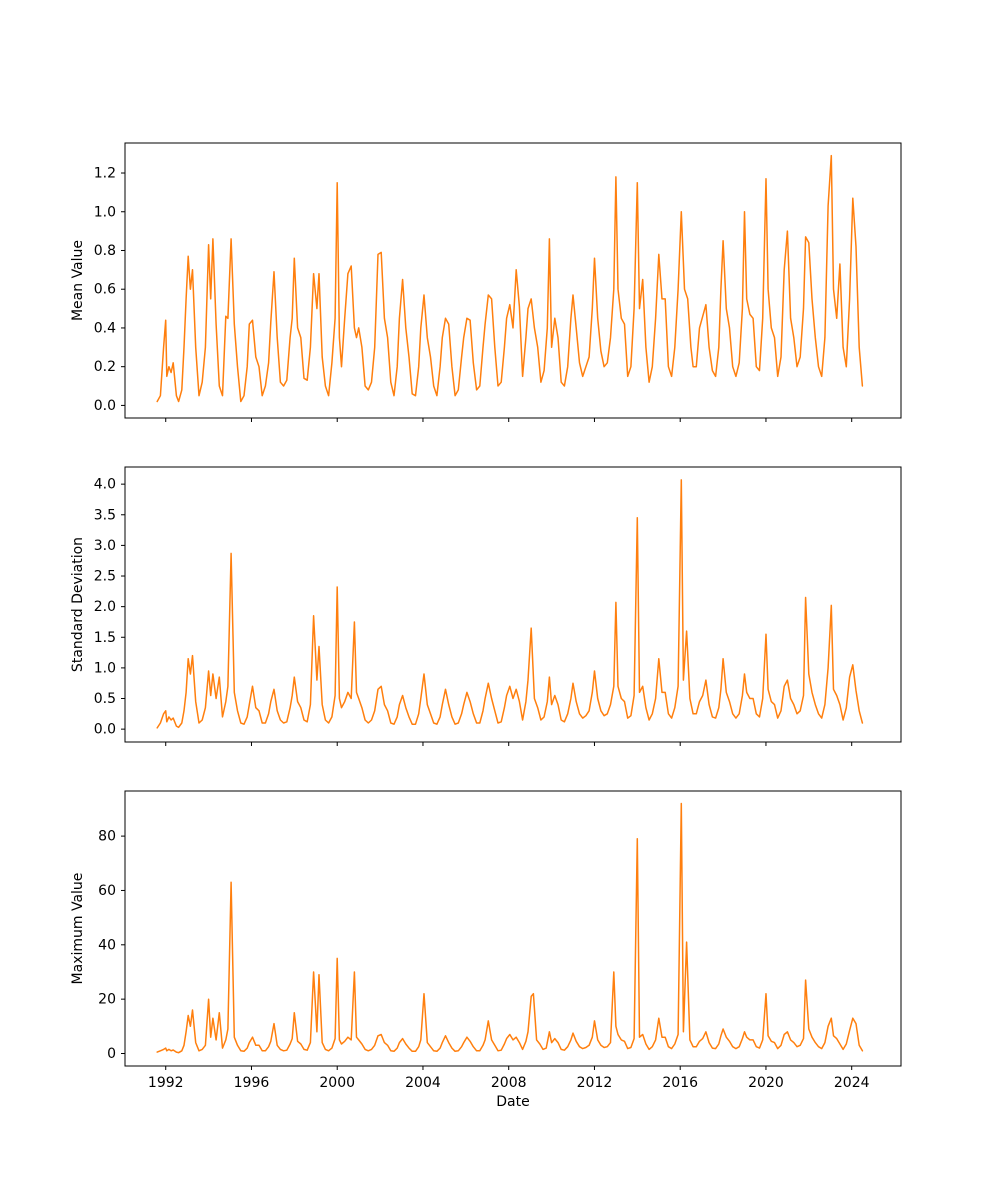 Image resolution: width=1000 pixels, height=1200 pixels. What do you see at coordinates (105, 638) in the screenshot?
I see `y-tick-label: 1.5` at bounding box center [105, 638].